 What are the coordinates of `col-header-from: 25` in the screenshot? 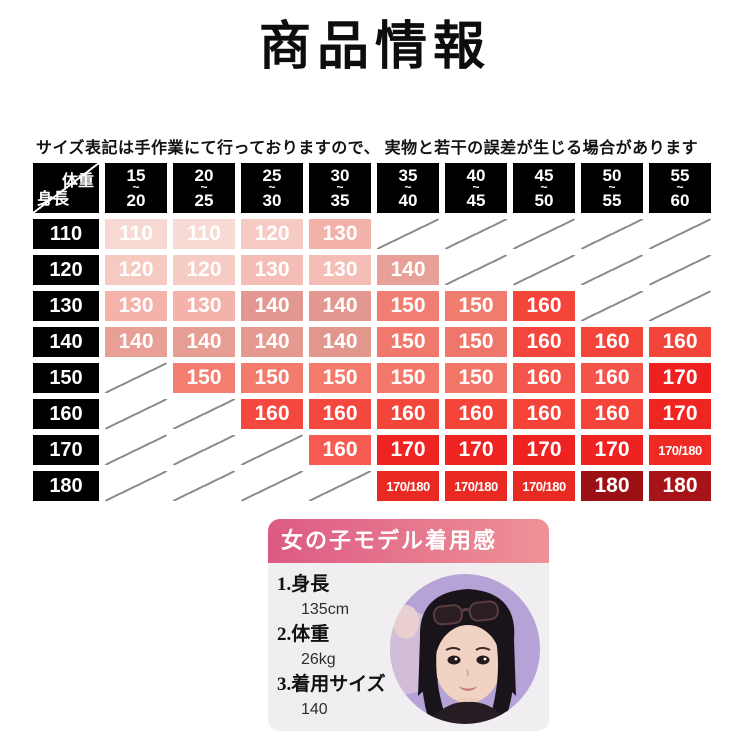 It's located at (272, 176).